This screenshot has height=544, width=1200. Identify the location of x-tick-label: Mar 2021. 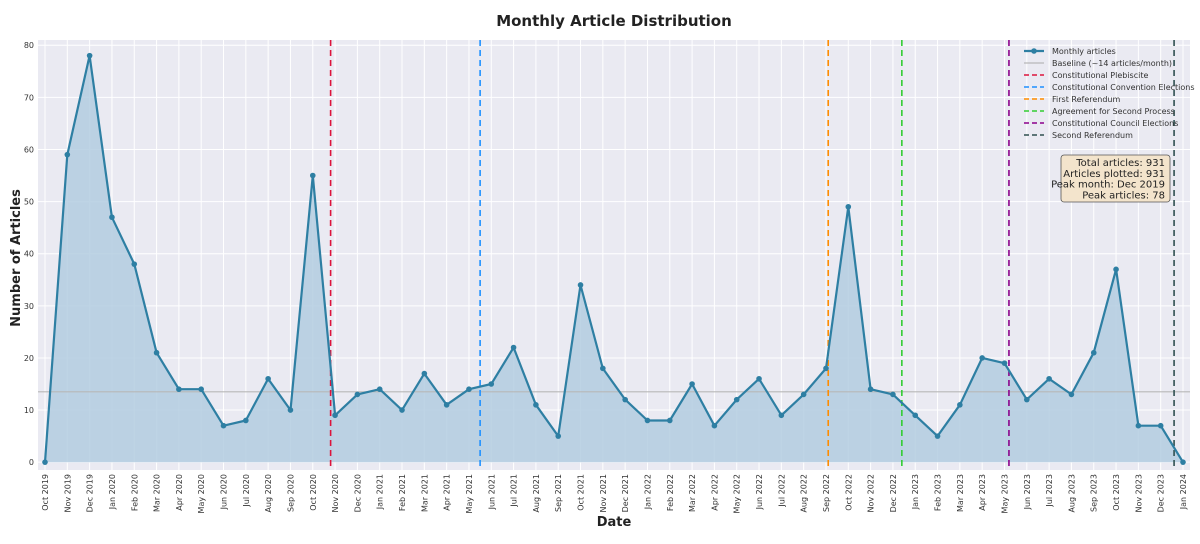
(424, 493).